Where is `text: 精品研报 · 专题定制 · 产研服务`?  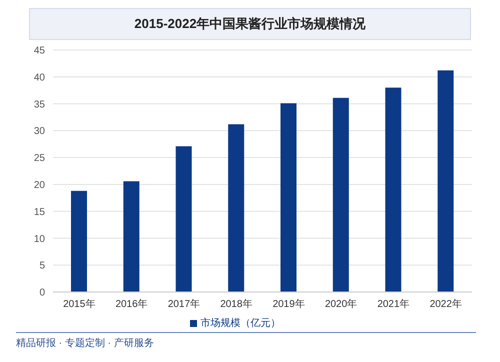 text: 精品研报 · 专题定制 · 产研服务 is located at coordinates (246, 341).